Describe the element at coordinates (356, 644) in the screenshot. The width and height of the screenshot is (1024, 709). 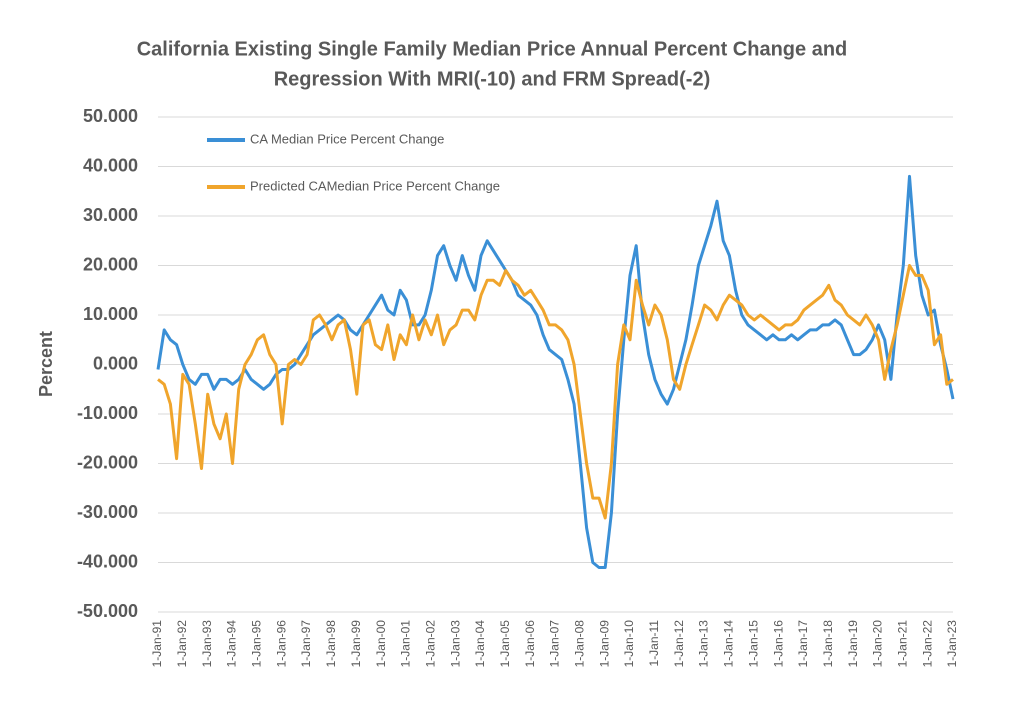
I see `x-tick-label: 1-Jan-99` at that location.